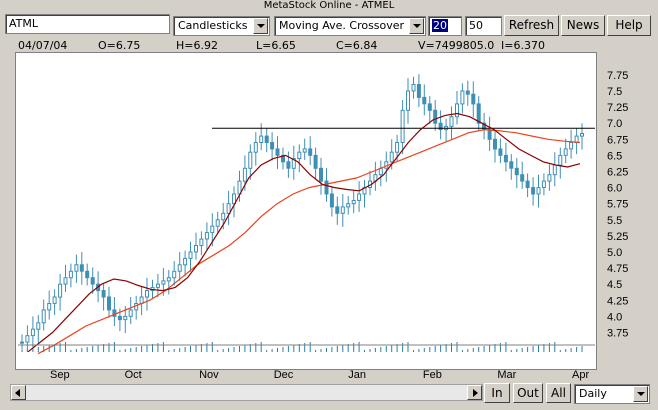 The height and width of the screenshot is (410, 658). Describe the element at coordinates (558, 393) in the screenshot. I see `zoom-all-button: All` at that location.